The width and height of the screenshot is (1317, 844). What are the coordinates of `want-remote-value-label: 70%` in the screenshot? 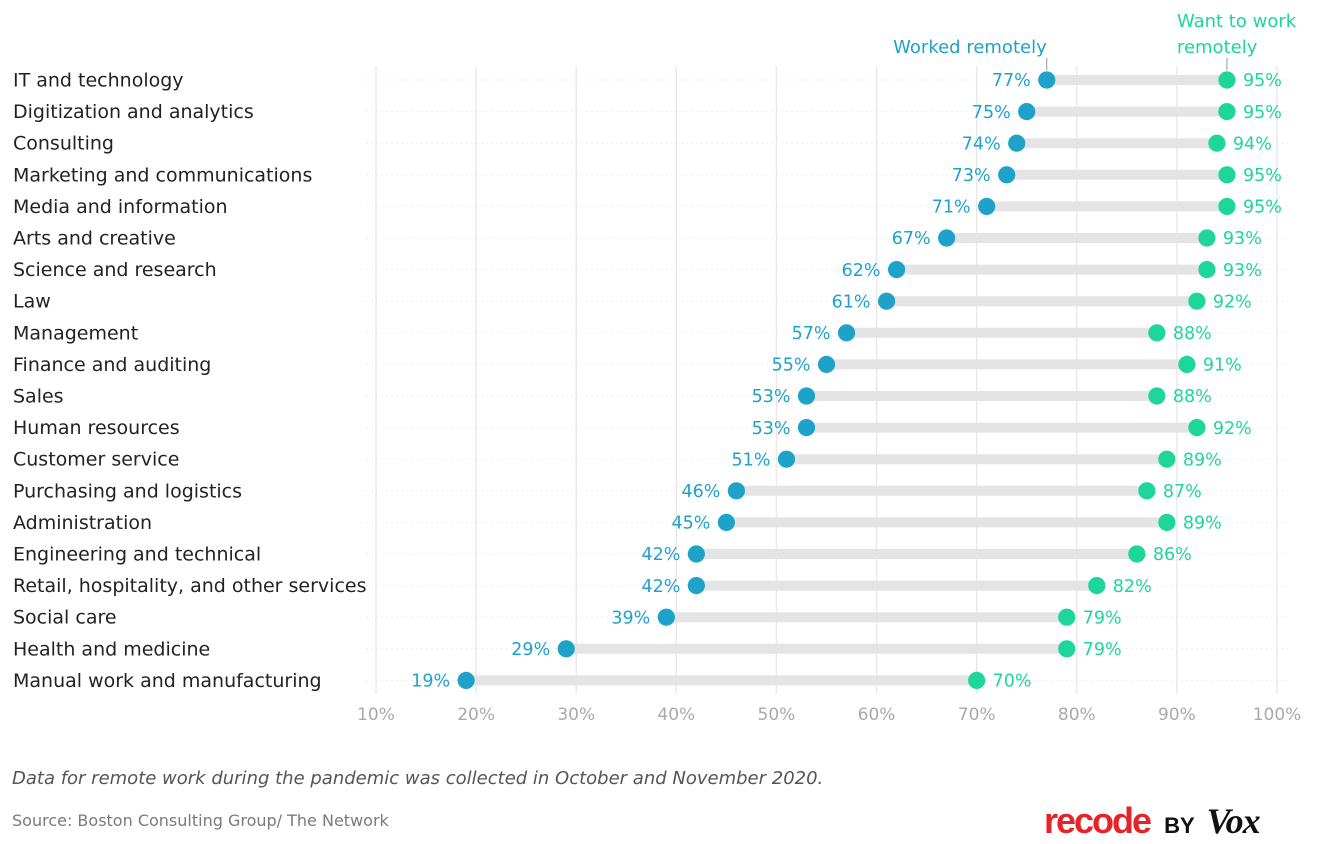 It's located at (1012, 682).